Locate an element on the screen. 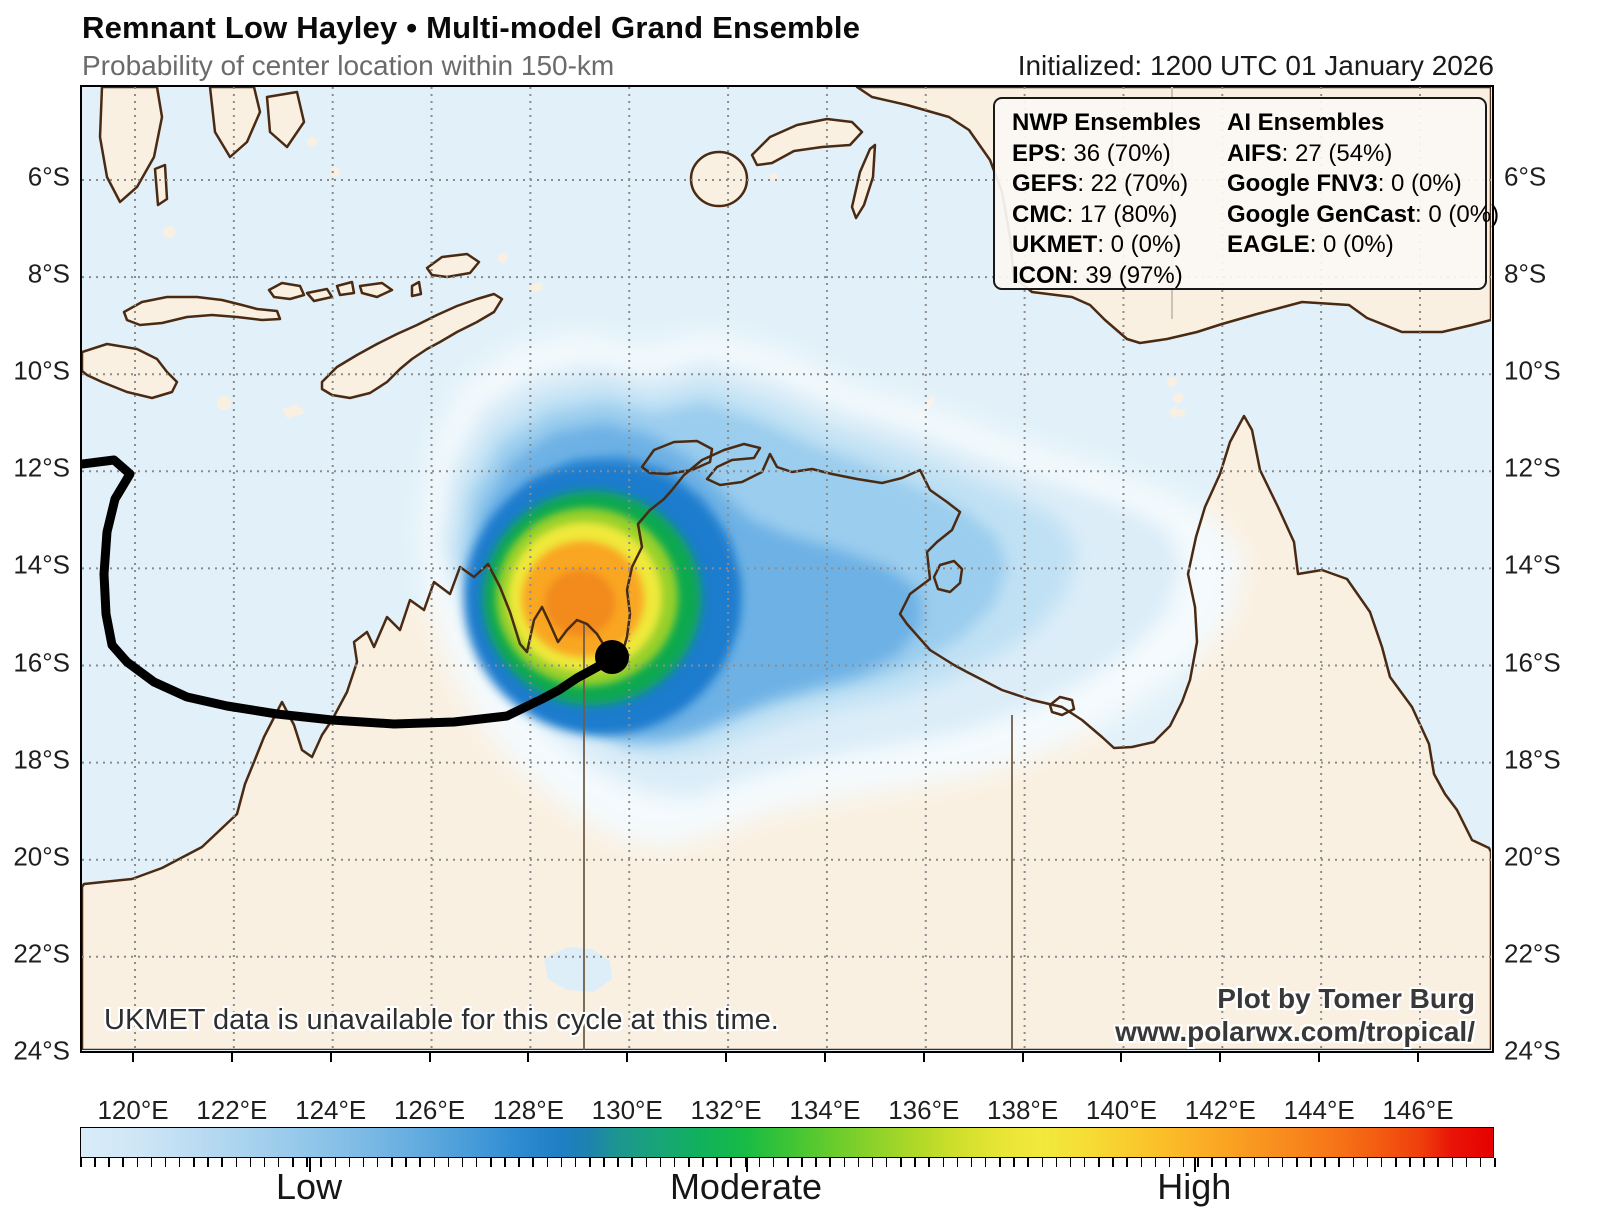 This screenshot has width=1612, height=1220. legend-item: UKMET: 0 (0%) is located at coordinates (1097, 244).